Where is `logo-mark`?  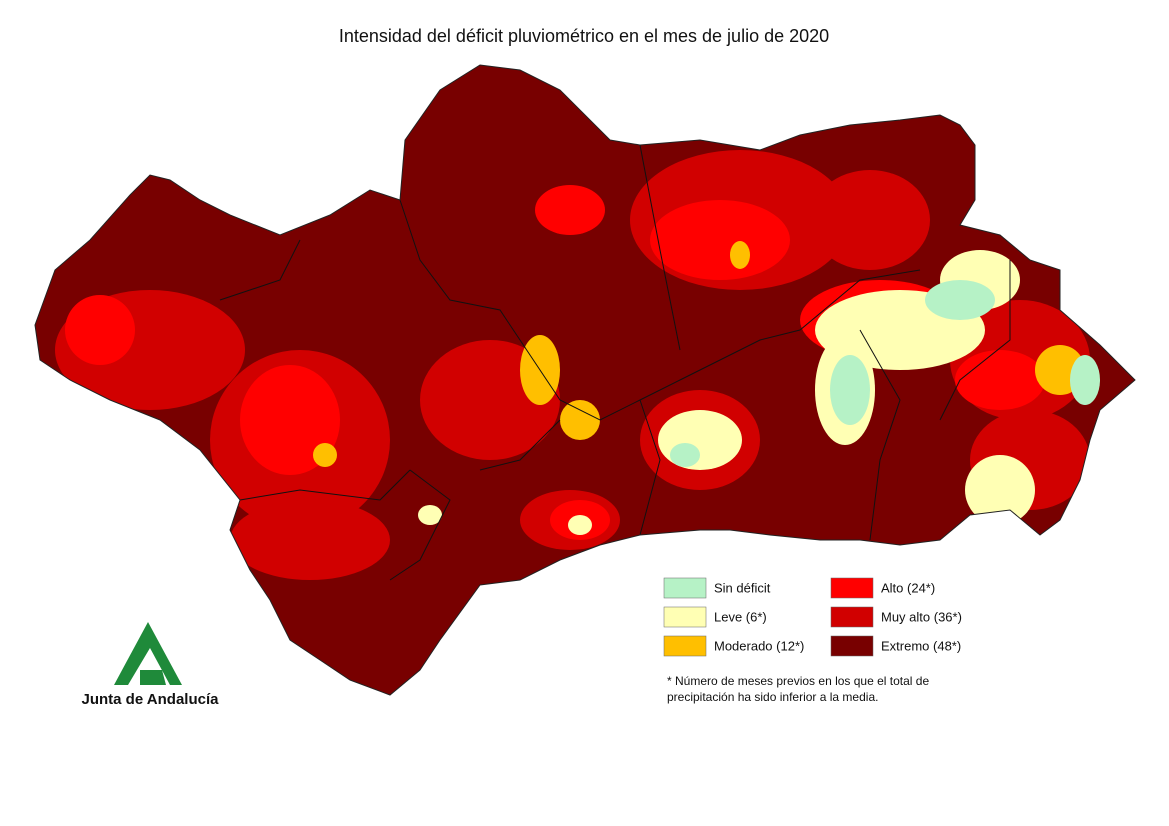
logo-mark is located at coordinates (148, 653).